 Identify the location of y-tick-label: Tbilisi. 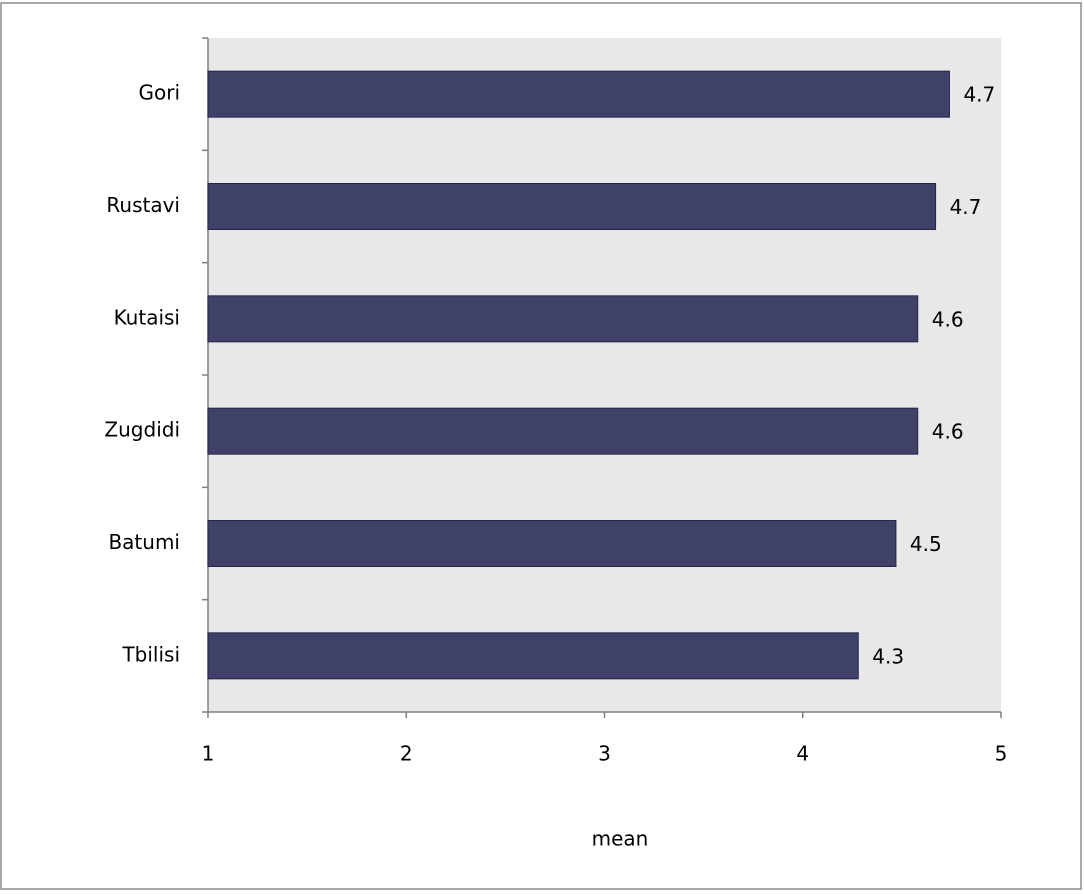
(150, 654).